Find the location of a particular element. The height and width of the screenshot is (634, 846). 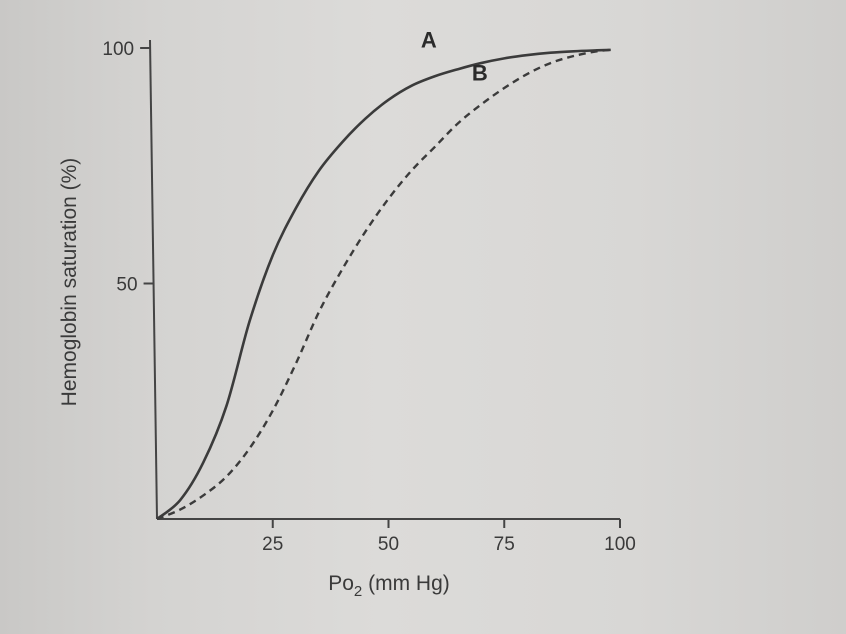

curve-label-b: B is located at coordinates (480, 72).